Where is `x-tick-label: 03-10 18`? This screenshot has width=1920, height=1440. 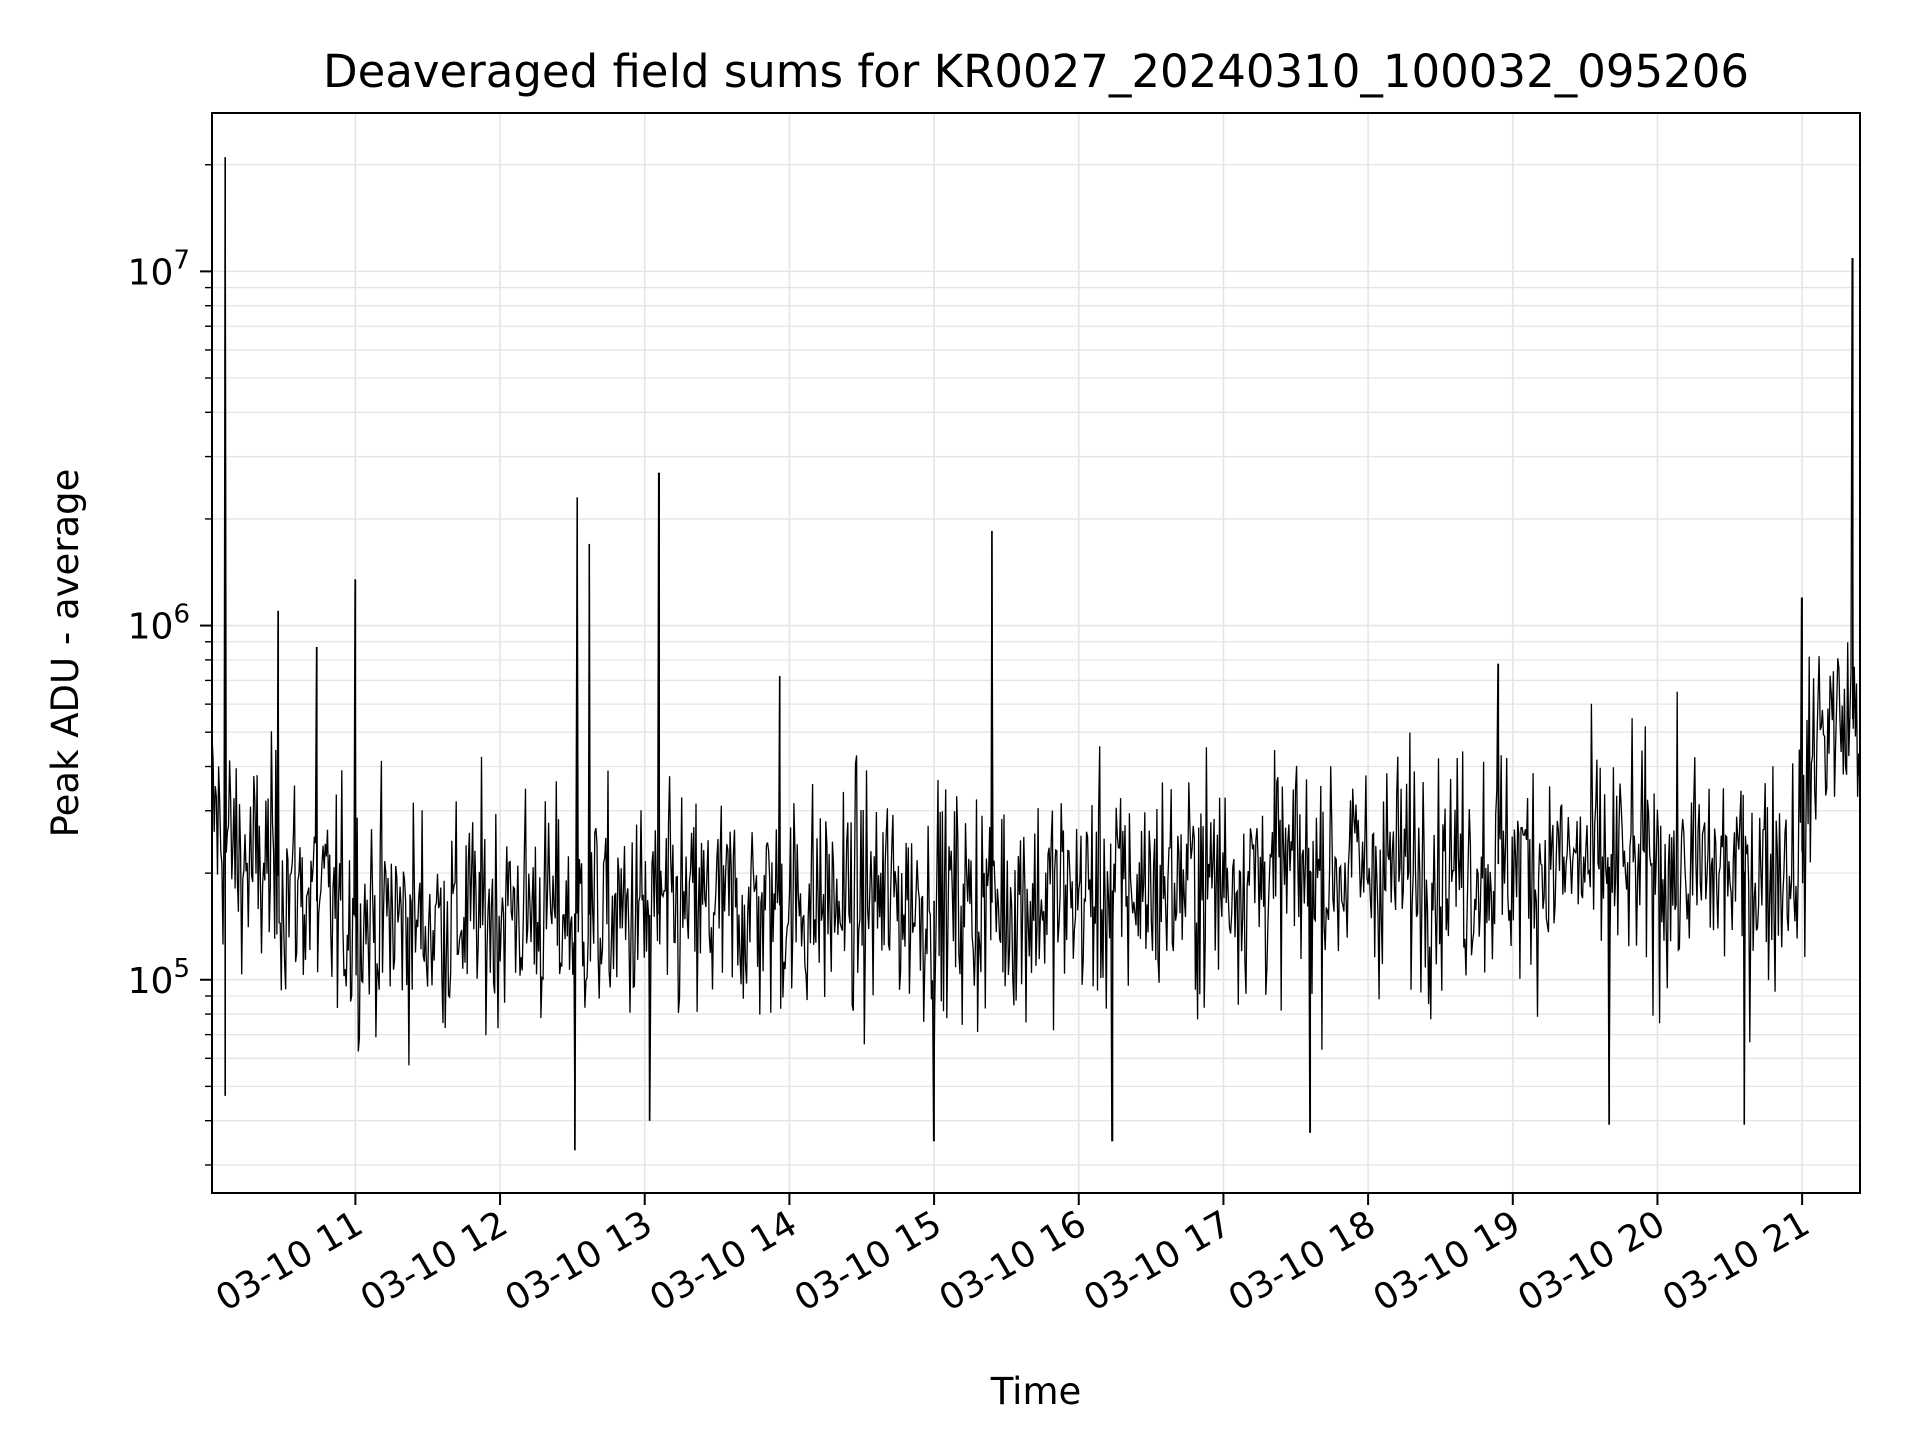
x-tick-label: 03-10 18 is located at coordinates (1302, 1261).